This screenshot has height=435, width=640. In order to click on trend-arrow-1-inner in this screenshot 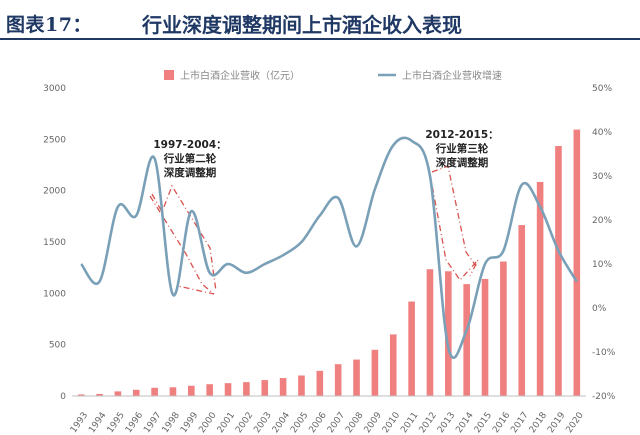, I will do `click(182, 245)`.